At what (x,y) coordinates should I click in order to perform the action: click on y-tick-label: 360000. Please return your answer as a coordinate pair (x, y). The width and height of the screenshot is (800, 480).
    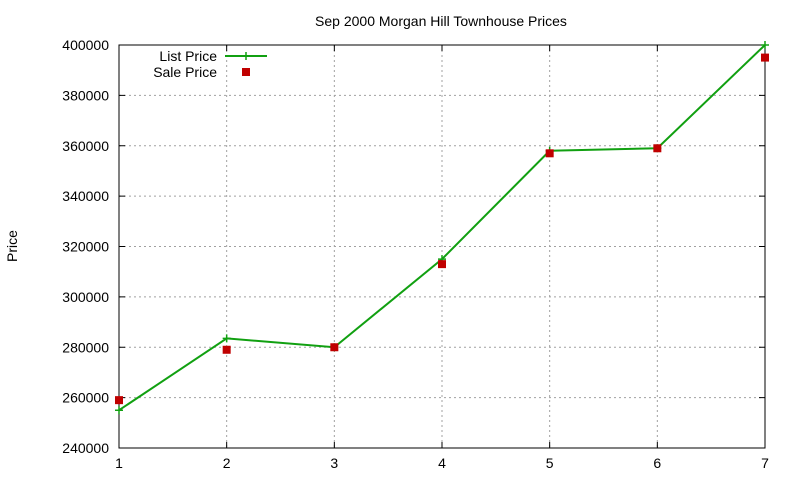
    Looking at the image, I should click on (85, 146).